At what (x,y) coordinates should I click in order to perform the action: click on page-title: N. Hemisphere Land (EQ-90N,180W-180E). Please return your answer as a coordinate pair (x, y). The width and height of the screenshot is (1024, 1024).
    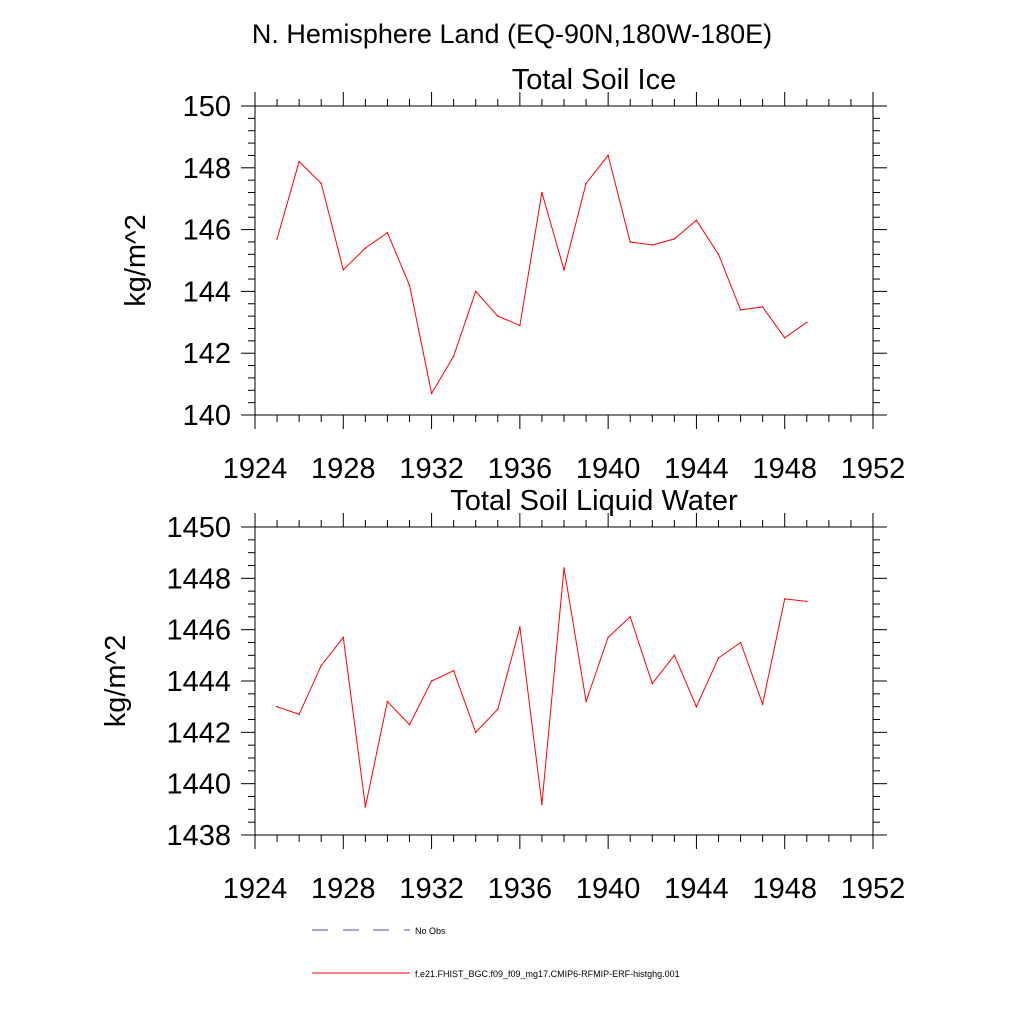
    Looking at the image, I should click on (512, 34).